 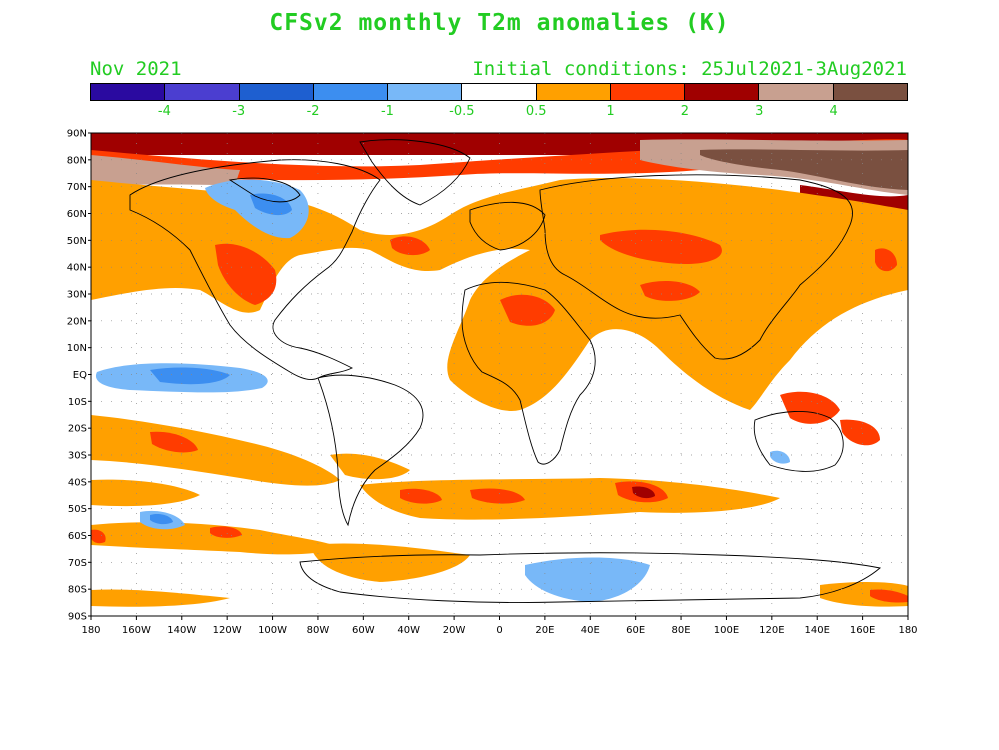 What do you see at coordinates (136, 630) in the screenshot?
I see `longitude-tick-label: 160W` at bounding box center [136, 630].